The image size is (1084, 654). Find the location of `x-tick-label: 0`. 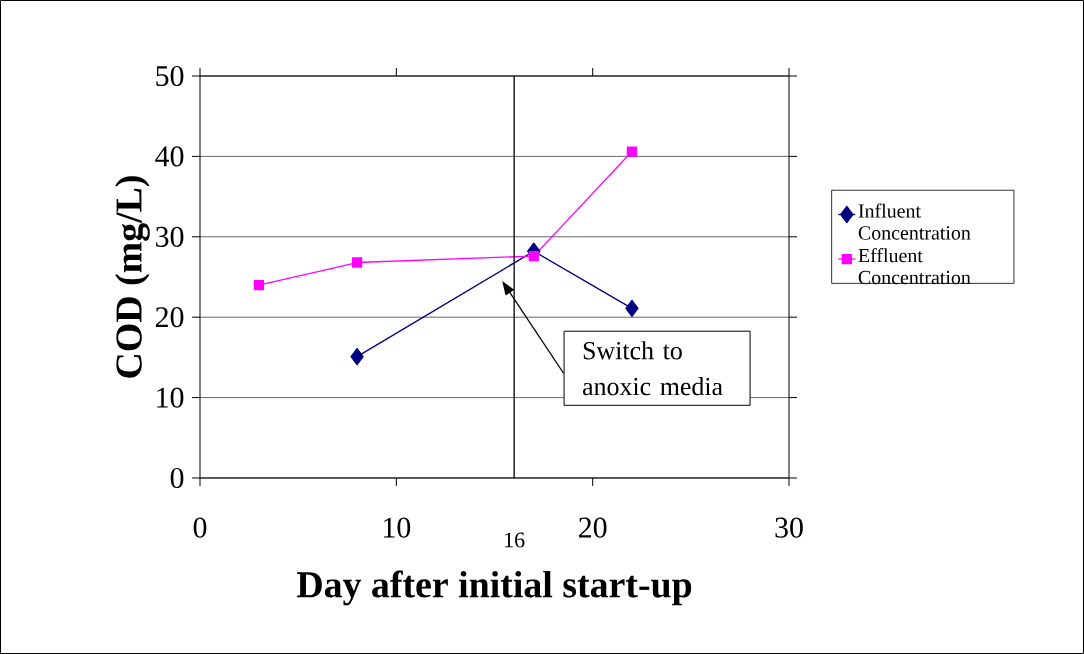

x-tick-label: 0 is located at coordinates (200, 527).